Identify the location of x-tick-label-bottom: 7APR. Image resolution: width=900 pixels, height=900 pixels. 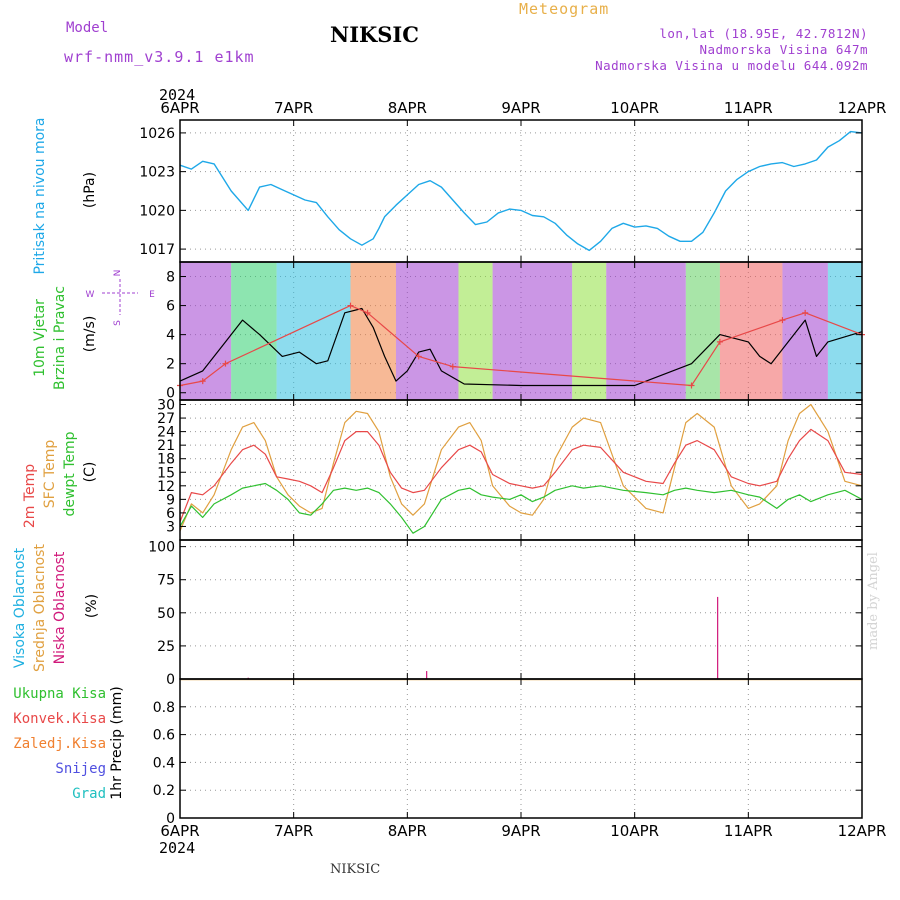
(293, 831).